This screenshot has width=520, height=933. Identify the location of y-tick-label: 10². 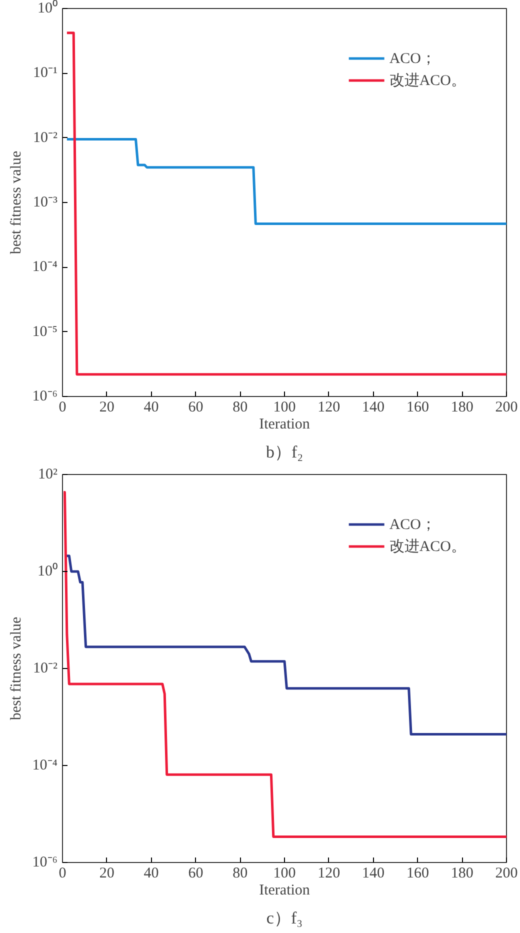
(48, 474).